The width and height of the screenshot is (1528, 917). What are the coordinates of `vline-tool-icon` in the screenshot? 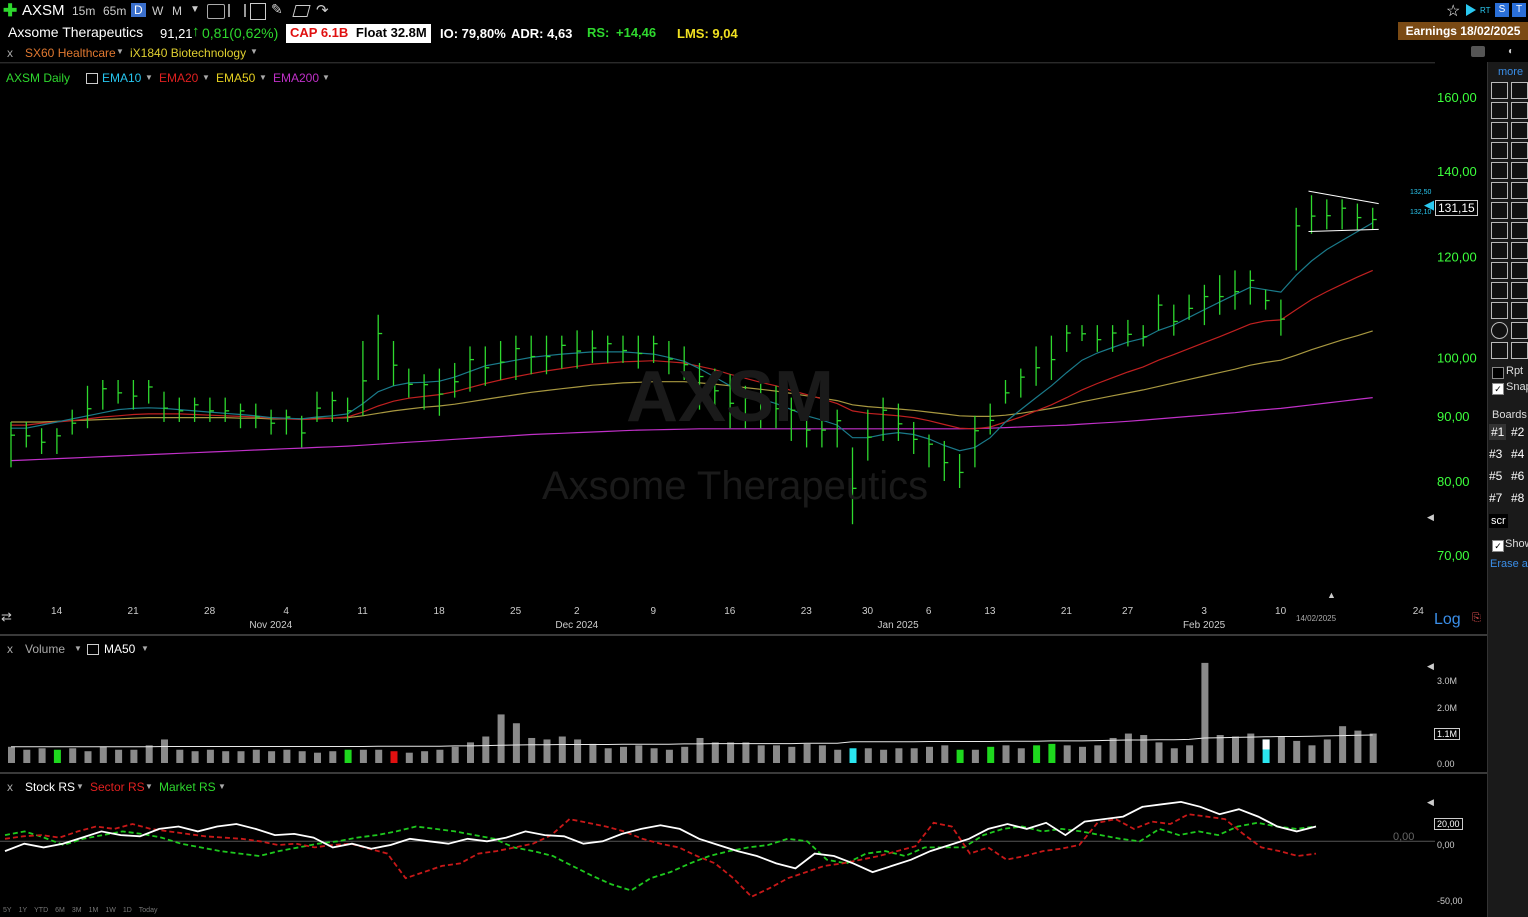 It's located at (1519, 310).